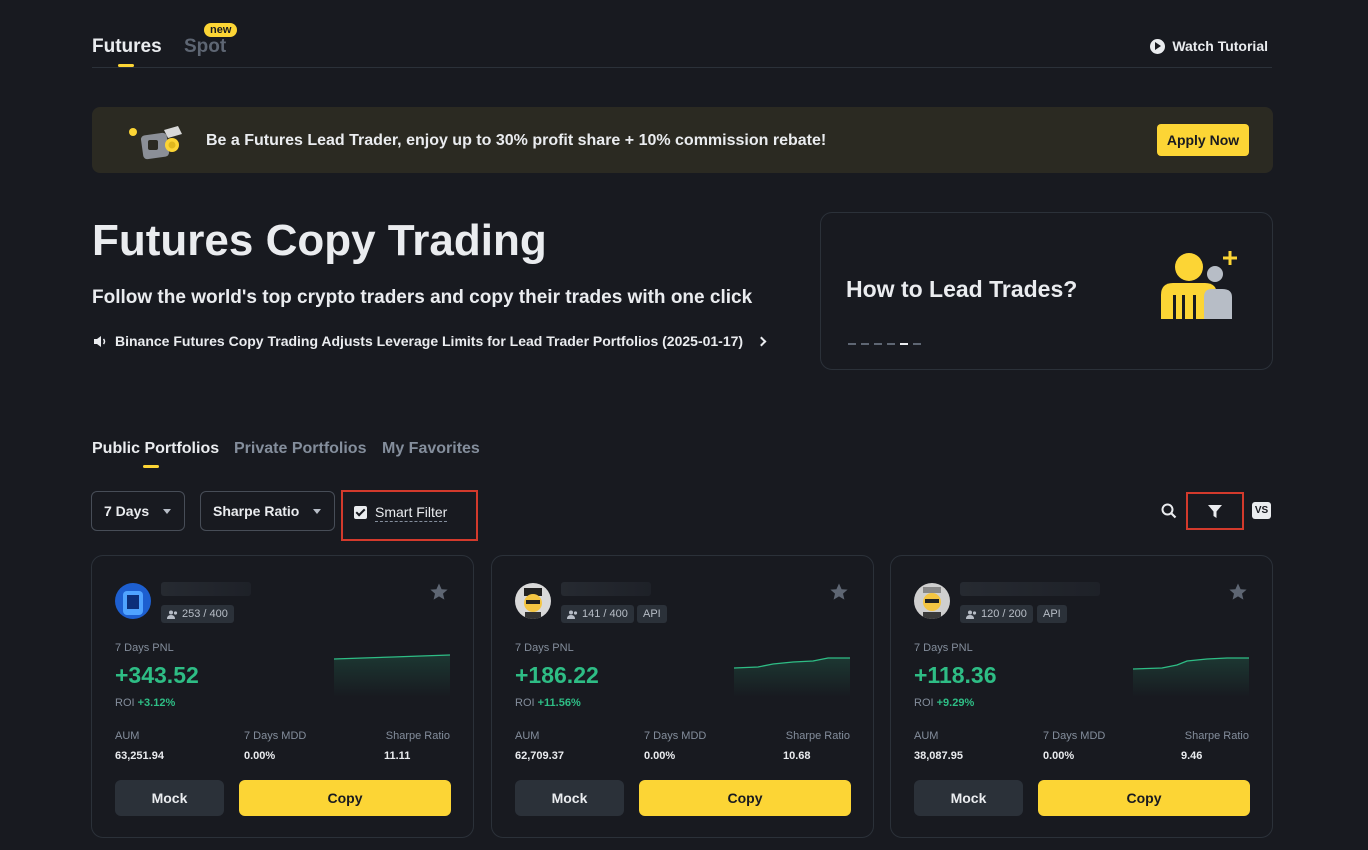 The width and height of the screenshot is (1368, 850). I want to click on tab-spot: Spot, so click(205, 46).